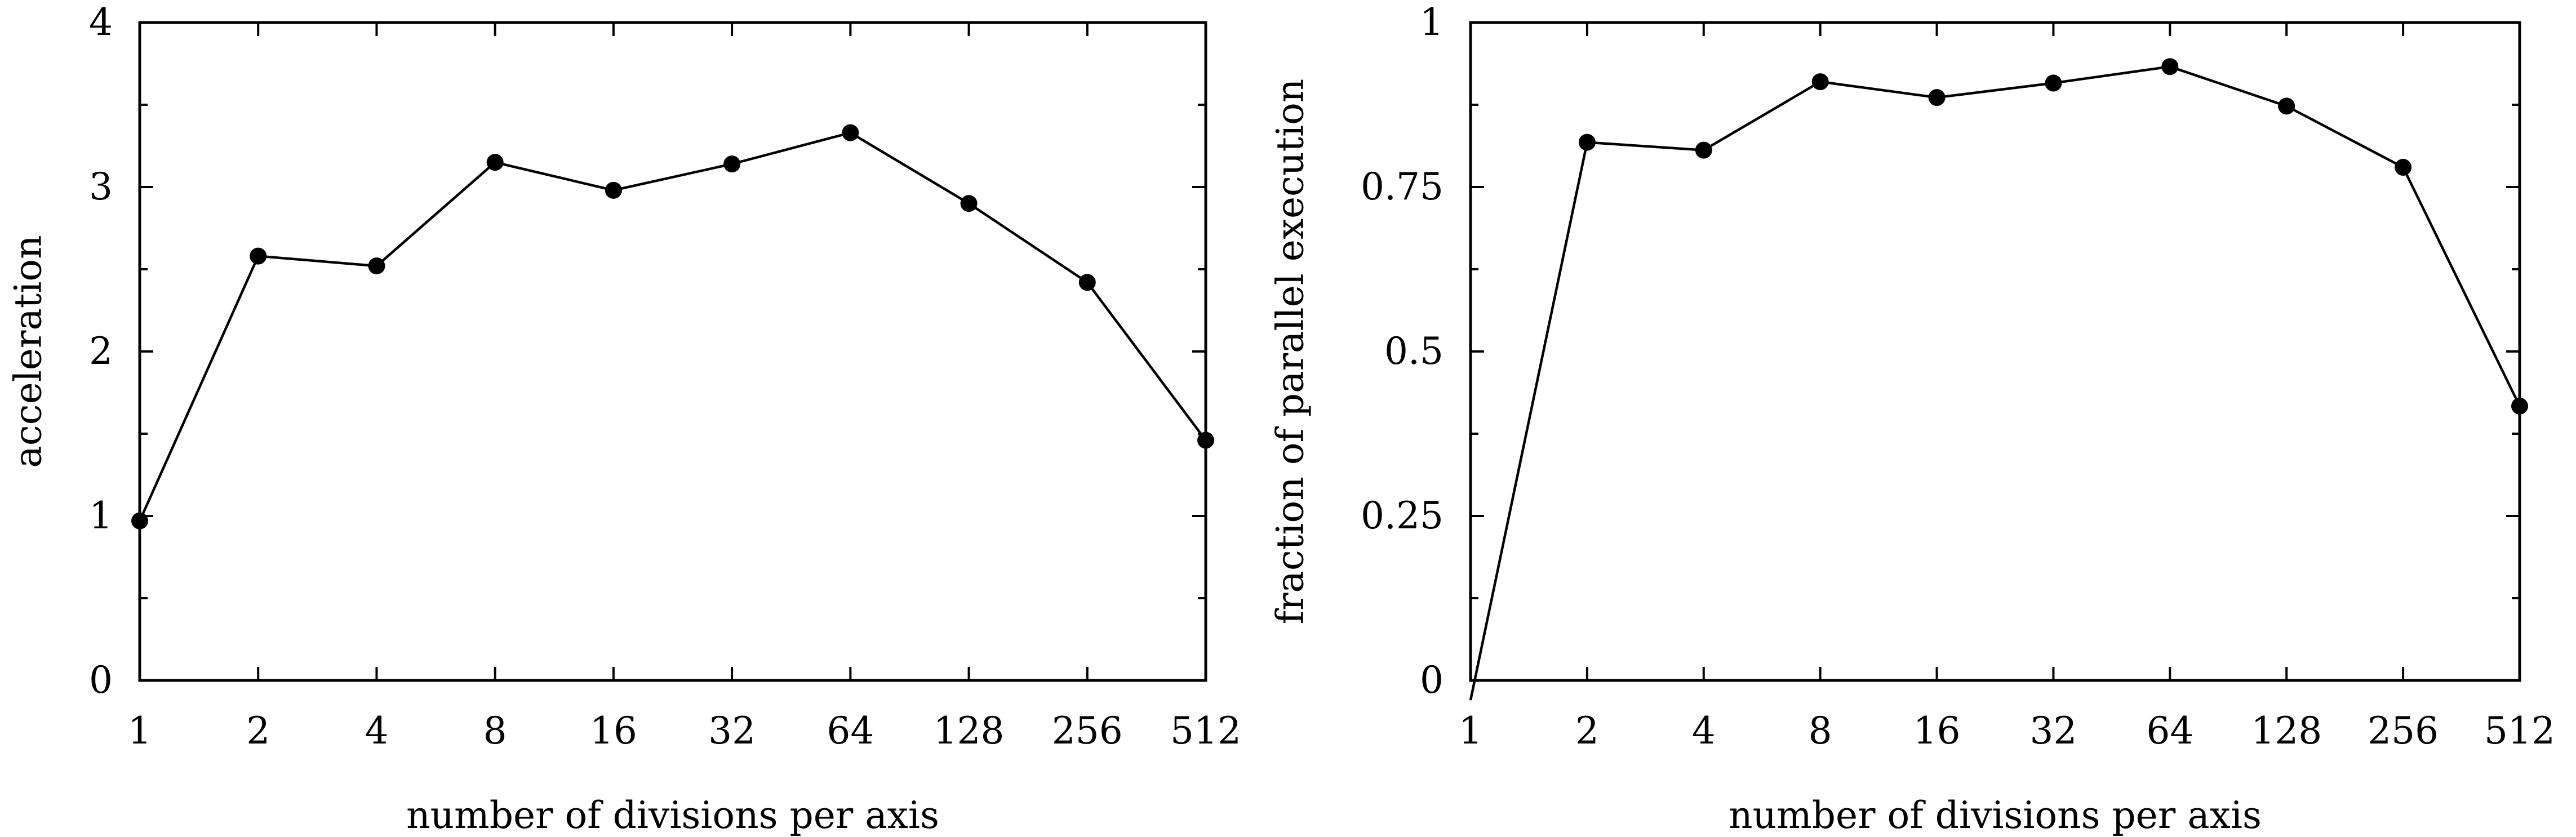 This screenshot has width=2576, height=837. What do you see at coordinates (1402, 186) in the screenshot?
I see `y-tick-label: 0.75` at bounding box center [1402, 186].